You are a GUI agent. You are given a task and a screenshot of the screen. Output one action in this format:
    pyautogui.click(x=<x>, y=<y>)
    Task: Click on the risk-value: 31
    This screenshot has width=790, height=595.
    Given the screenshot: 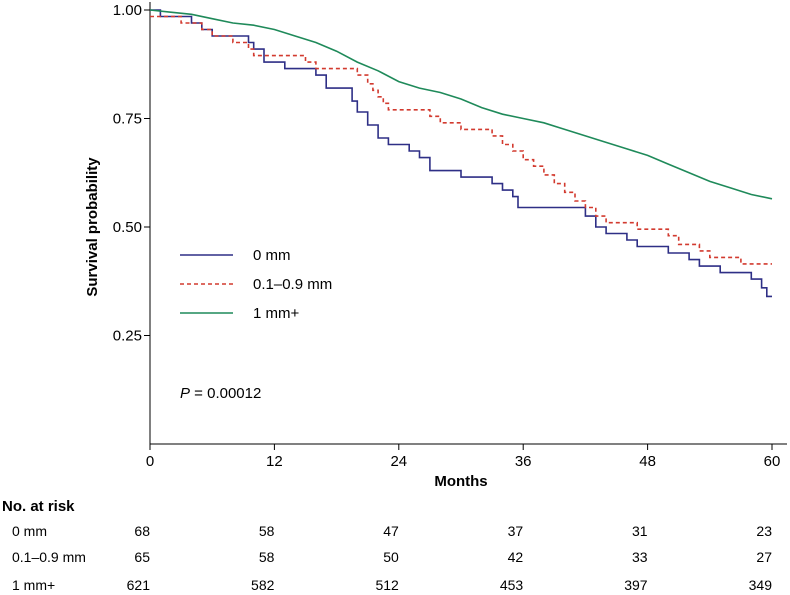 What is the action you would take?
    pyautogui.click(x=640, y=531)
    